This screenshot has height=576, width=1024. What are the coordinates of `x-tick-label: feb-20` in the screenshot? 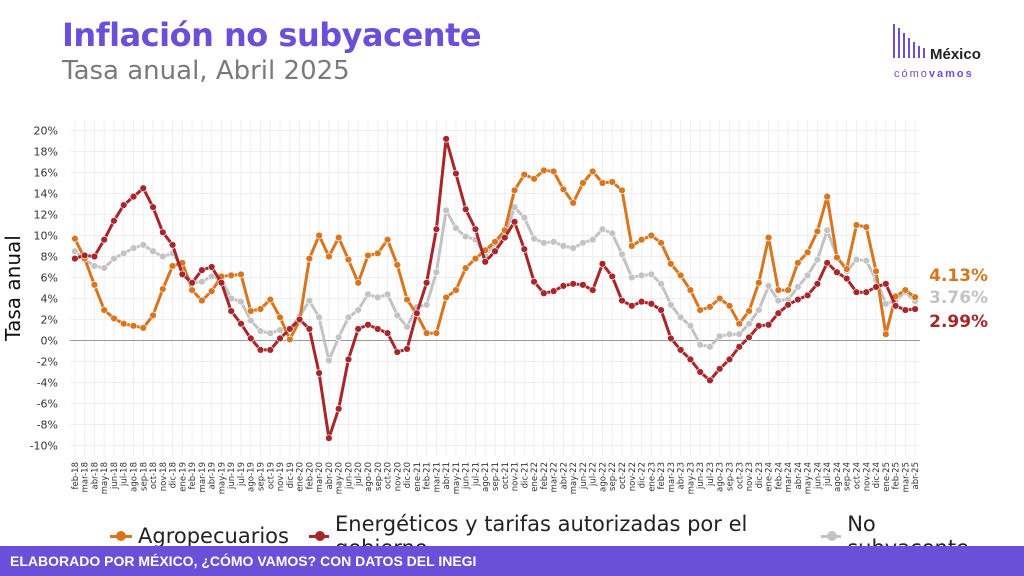 It's located at (310, 476).